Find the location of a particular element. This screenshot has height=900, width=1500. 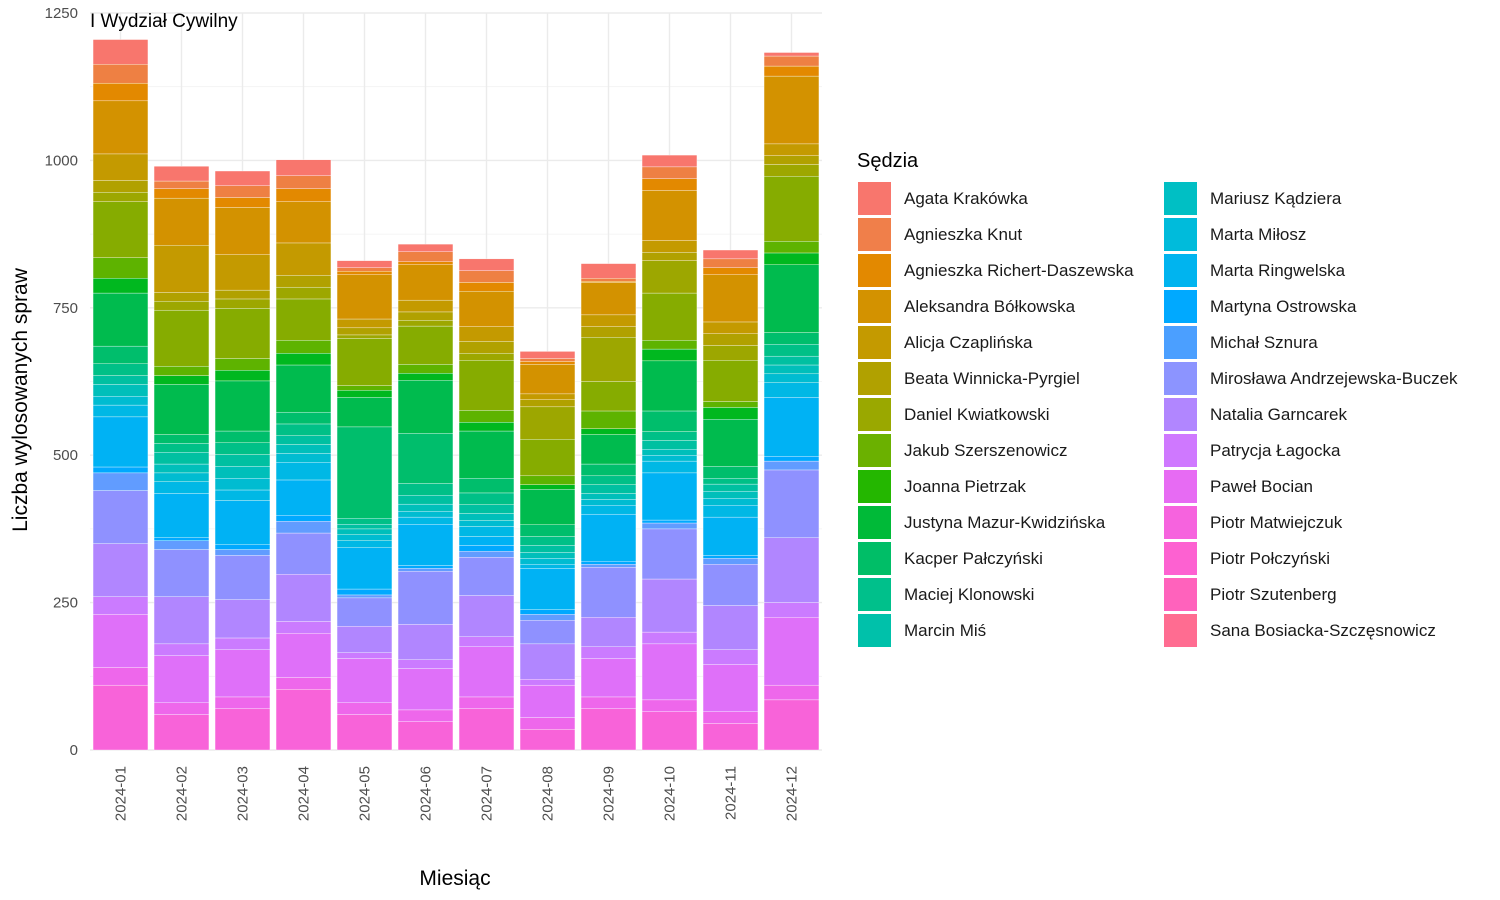

x-tick-label: 2024-07 is located at coordinates (487, 793).